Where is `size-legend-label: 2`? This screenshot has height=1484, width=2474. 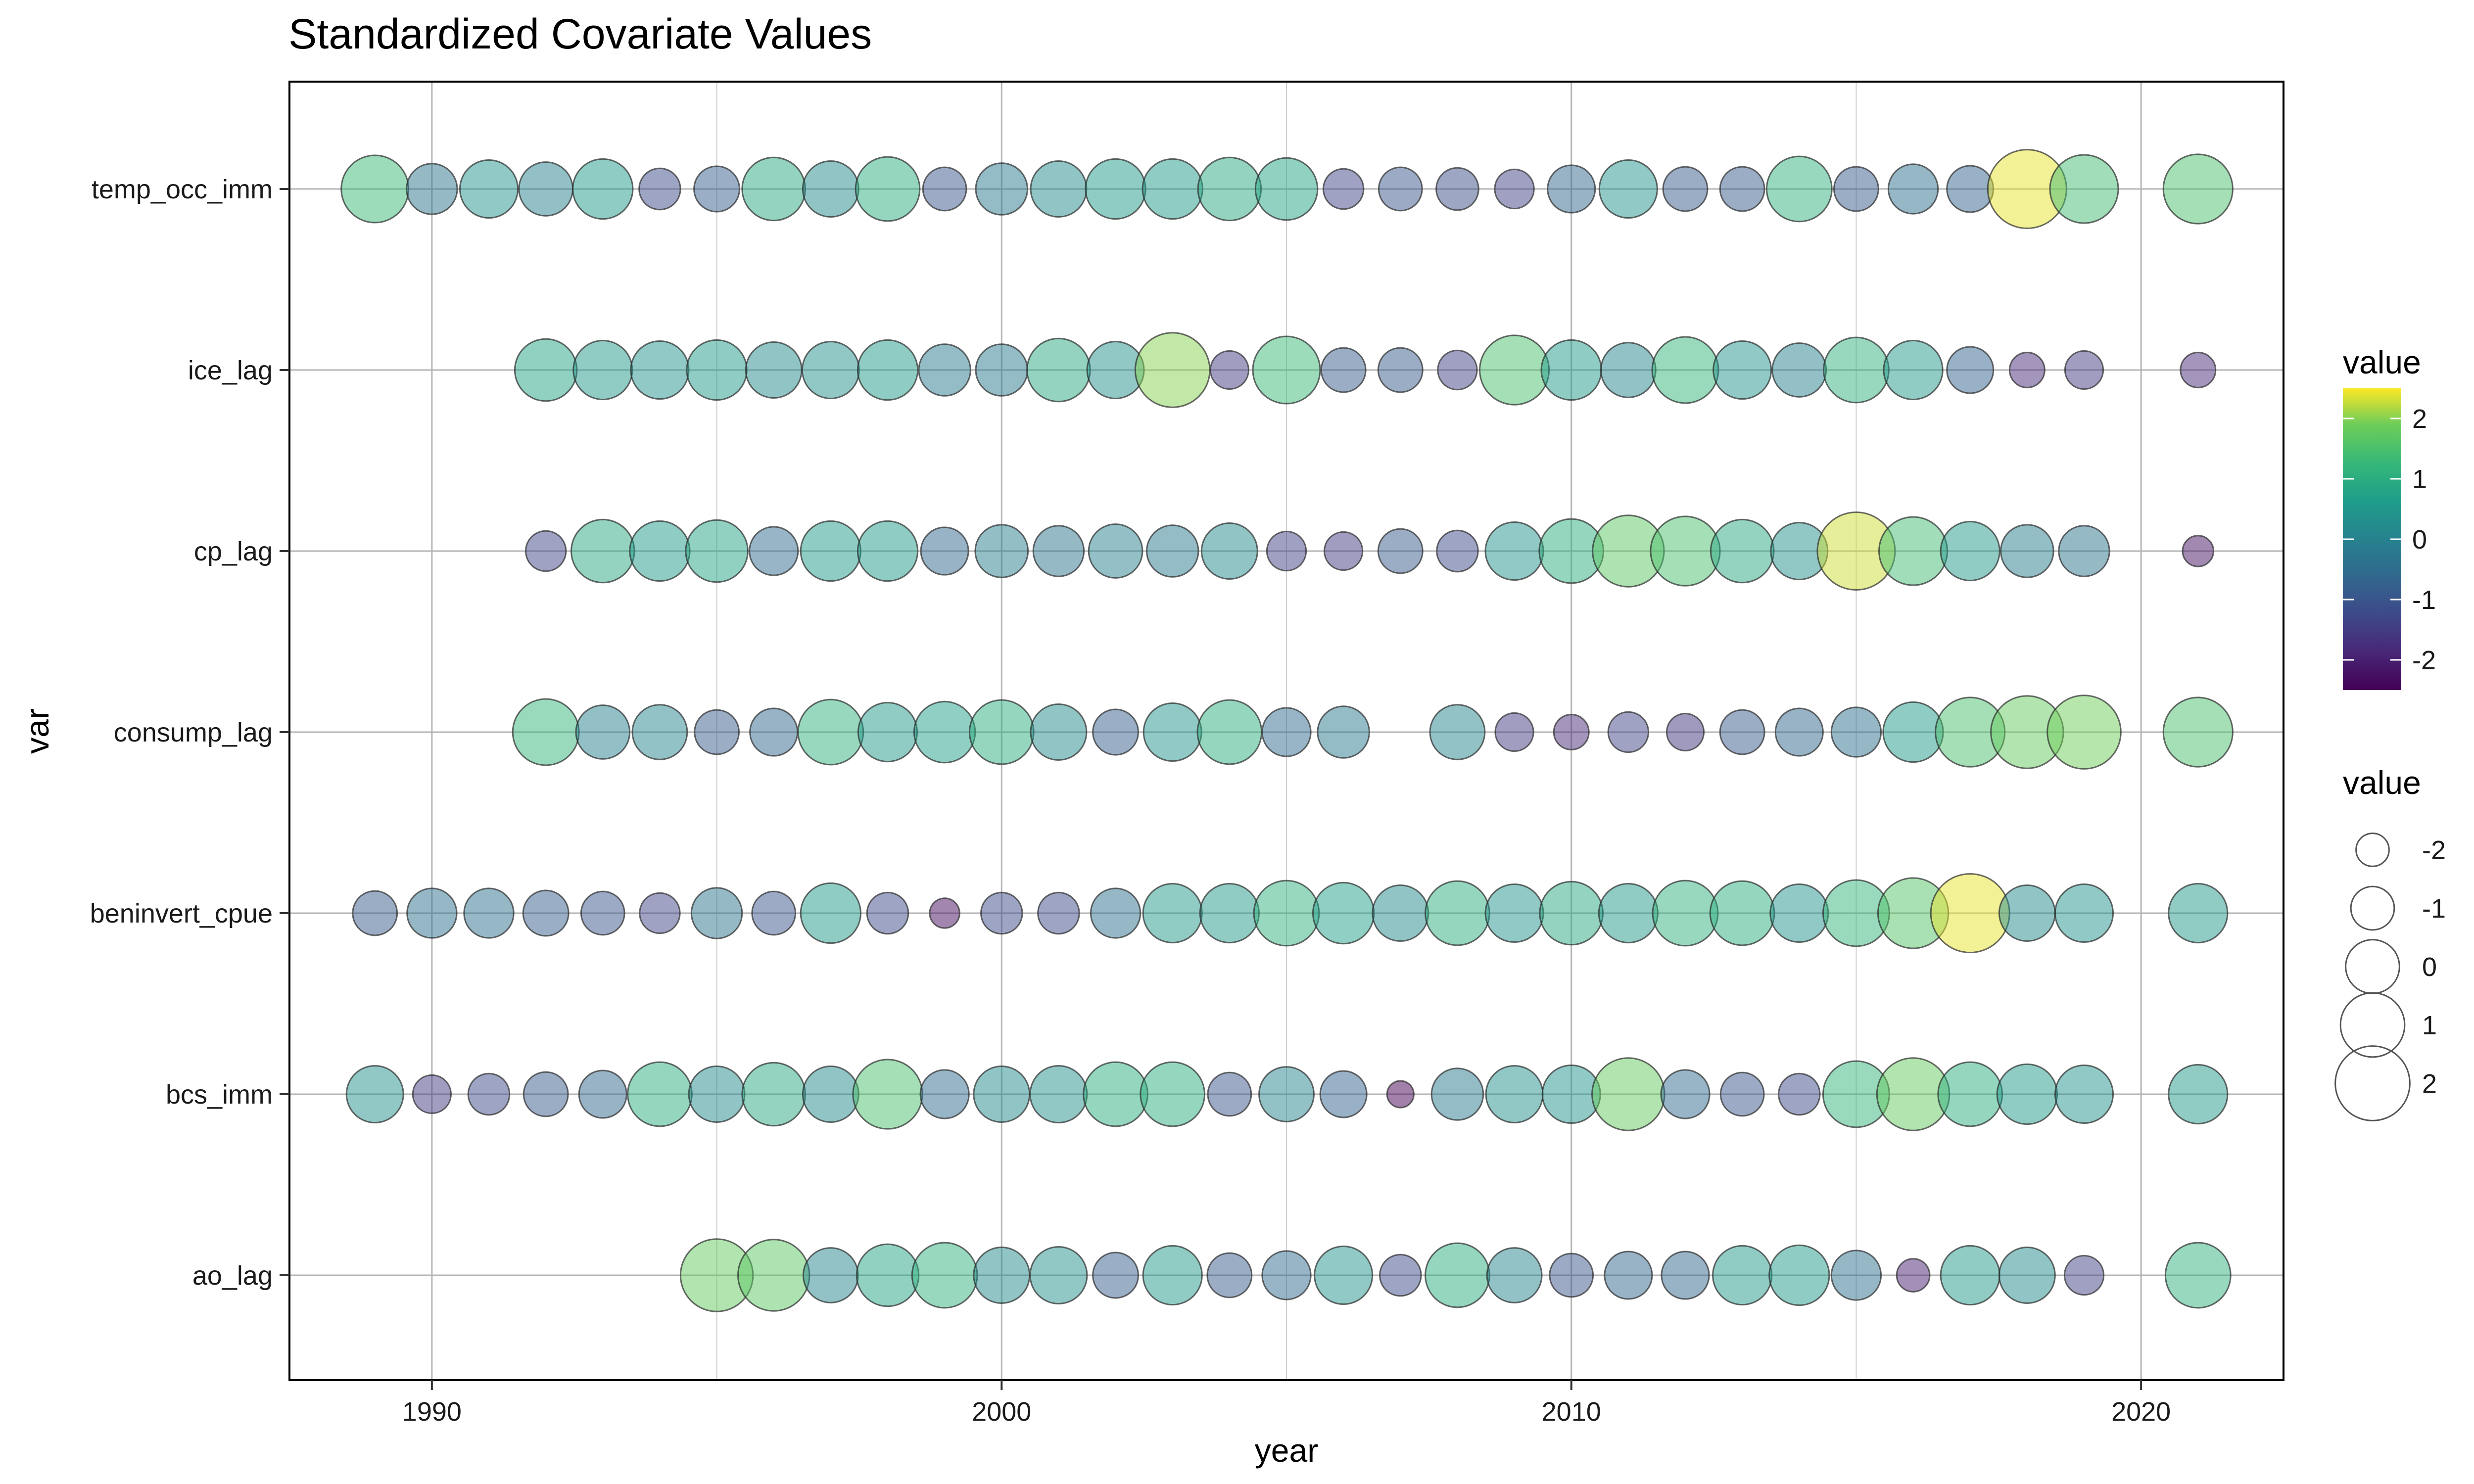 size-legend-label: 2 is located at coordinates (2430, 1084).